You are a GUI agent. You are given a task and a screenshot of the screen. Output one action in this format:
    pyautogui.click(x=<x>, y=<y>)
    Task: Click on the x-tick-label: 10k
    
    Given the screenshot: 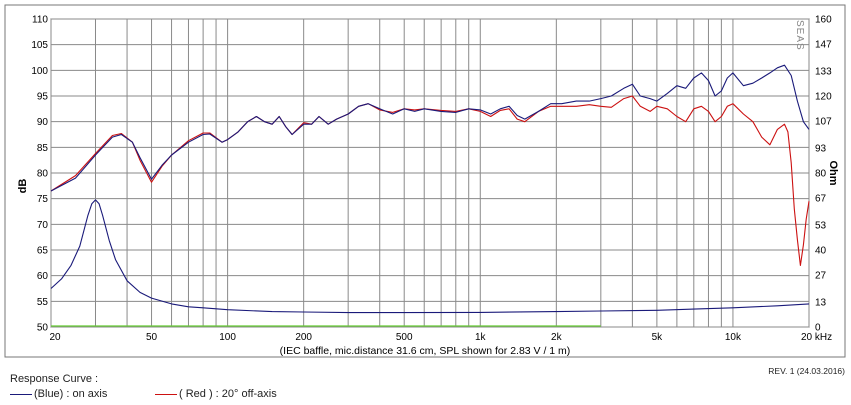 What is the action you would take?
    pyautogui.click(x=733, y=337)
    